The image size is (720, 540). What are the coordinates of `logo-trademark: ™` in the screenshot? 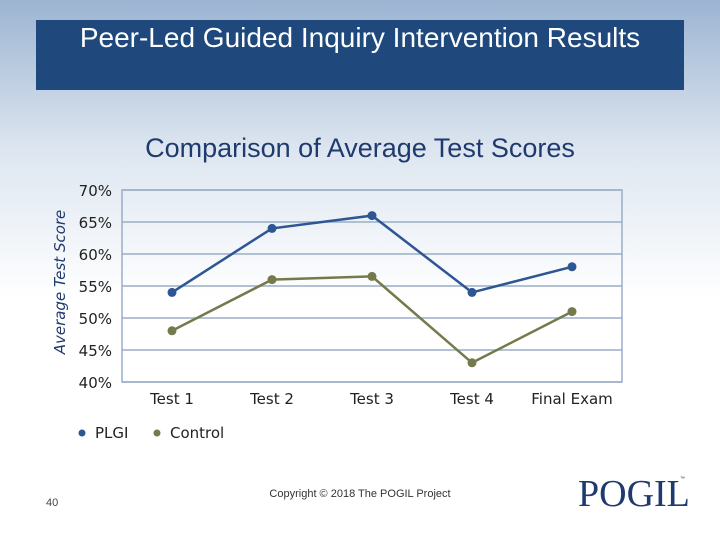 It's located at (682, 479).